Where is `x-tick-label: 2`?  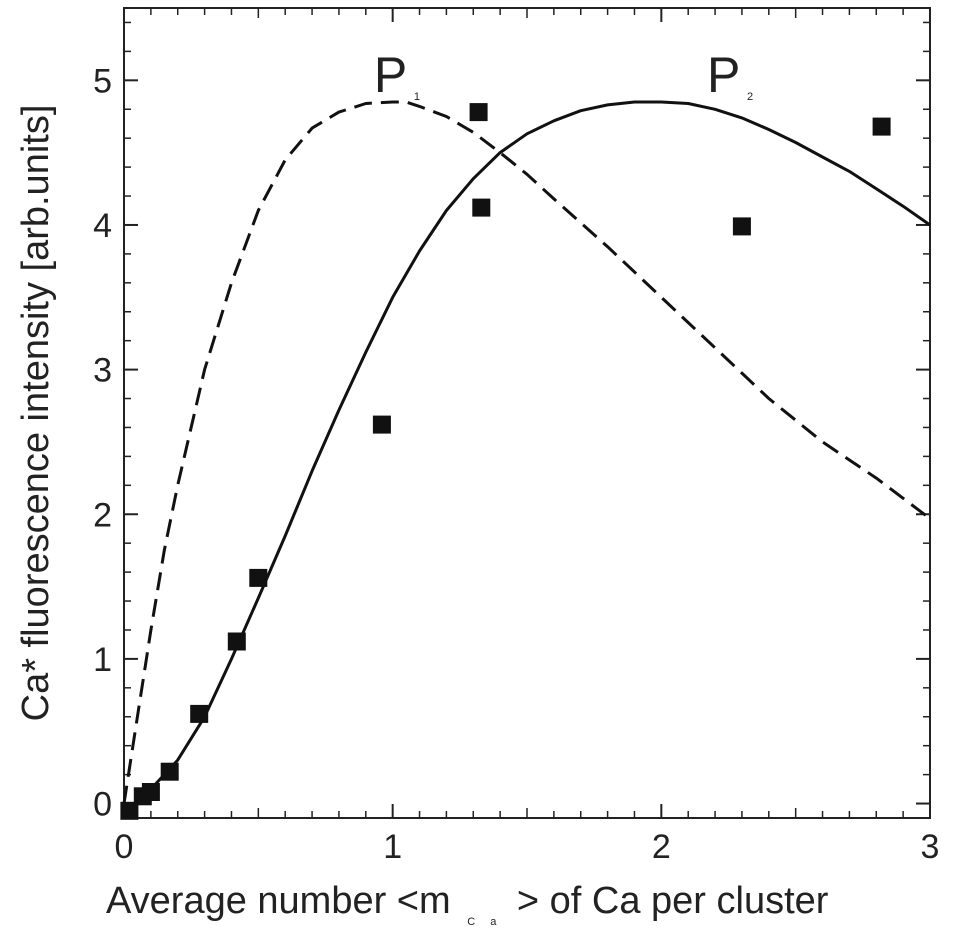 x-tick-label: 2 is located at coordinates (661, 847).